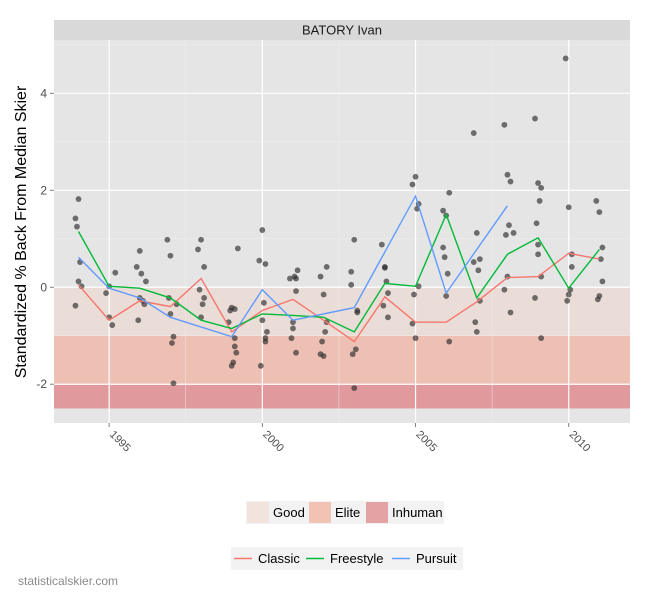 The image size is (650, 600). What do you see at coordinates (417, 512) in the screenshot?
I see `legend-label-inhuman: Inhuman` at bounding box center [417, 512].